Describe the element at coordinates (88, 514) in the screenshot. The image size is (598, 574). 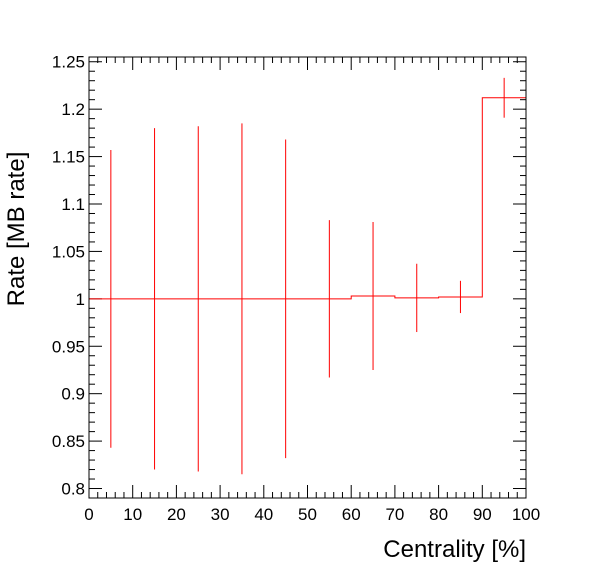
I see `x-tick-label: 0` at that location.